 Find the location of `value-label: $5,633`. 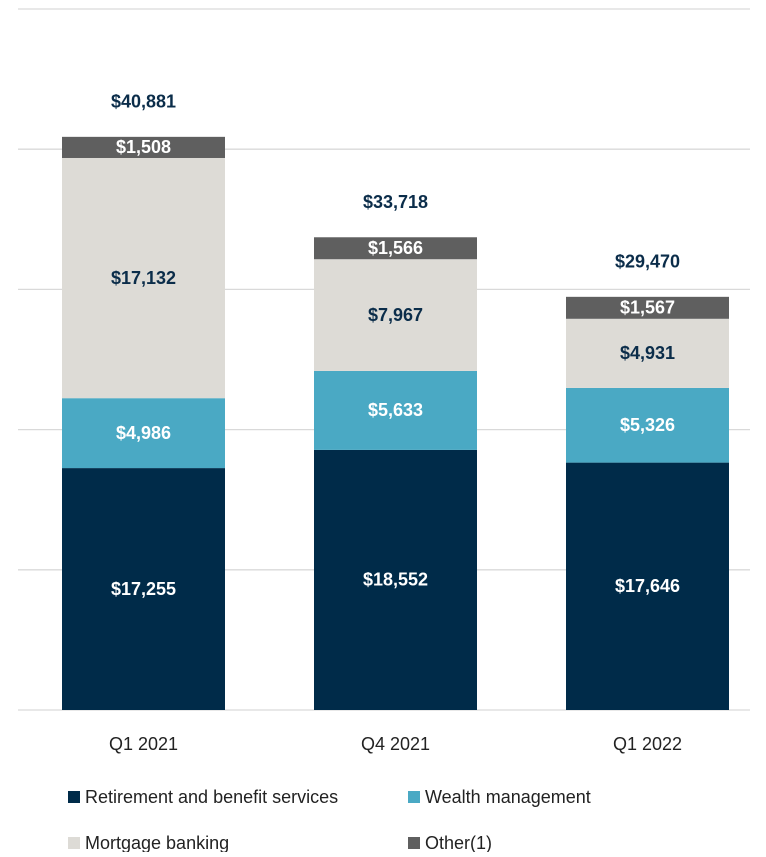

value-label: $5,633 is located at coordinates (395, 410).